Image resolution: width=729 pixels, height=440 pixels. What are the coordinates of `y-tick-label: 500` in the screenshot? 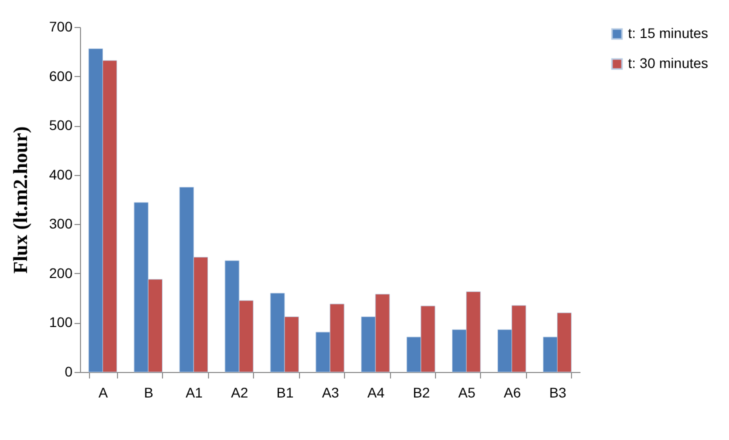 It's located at (61, 125).